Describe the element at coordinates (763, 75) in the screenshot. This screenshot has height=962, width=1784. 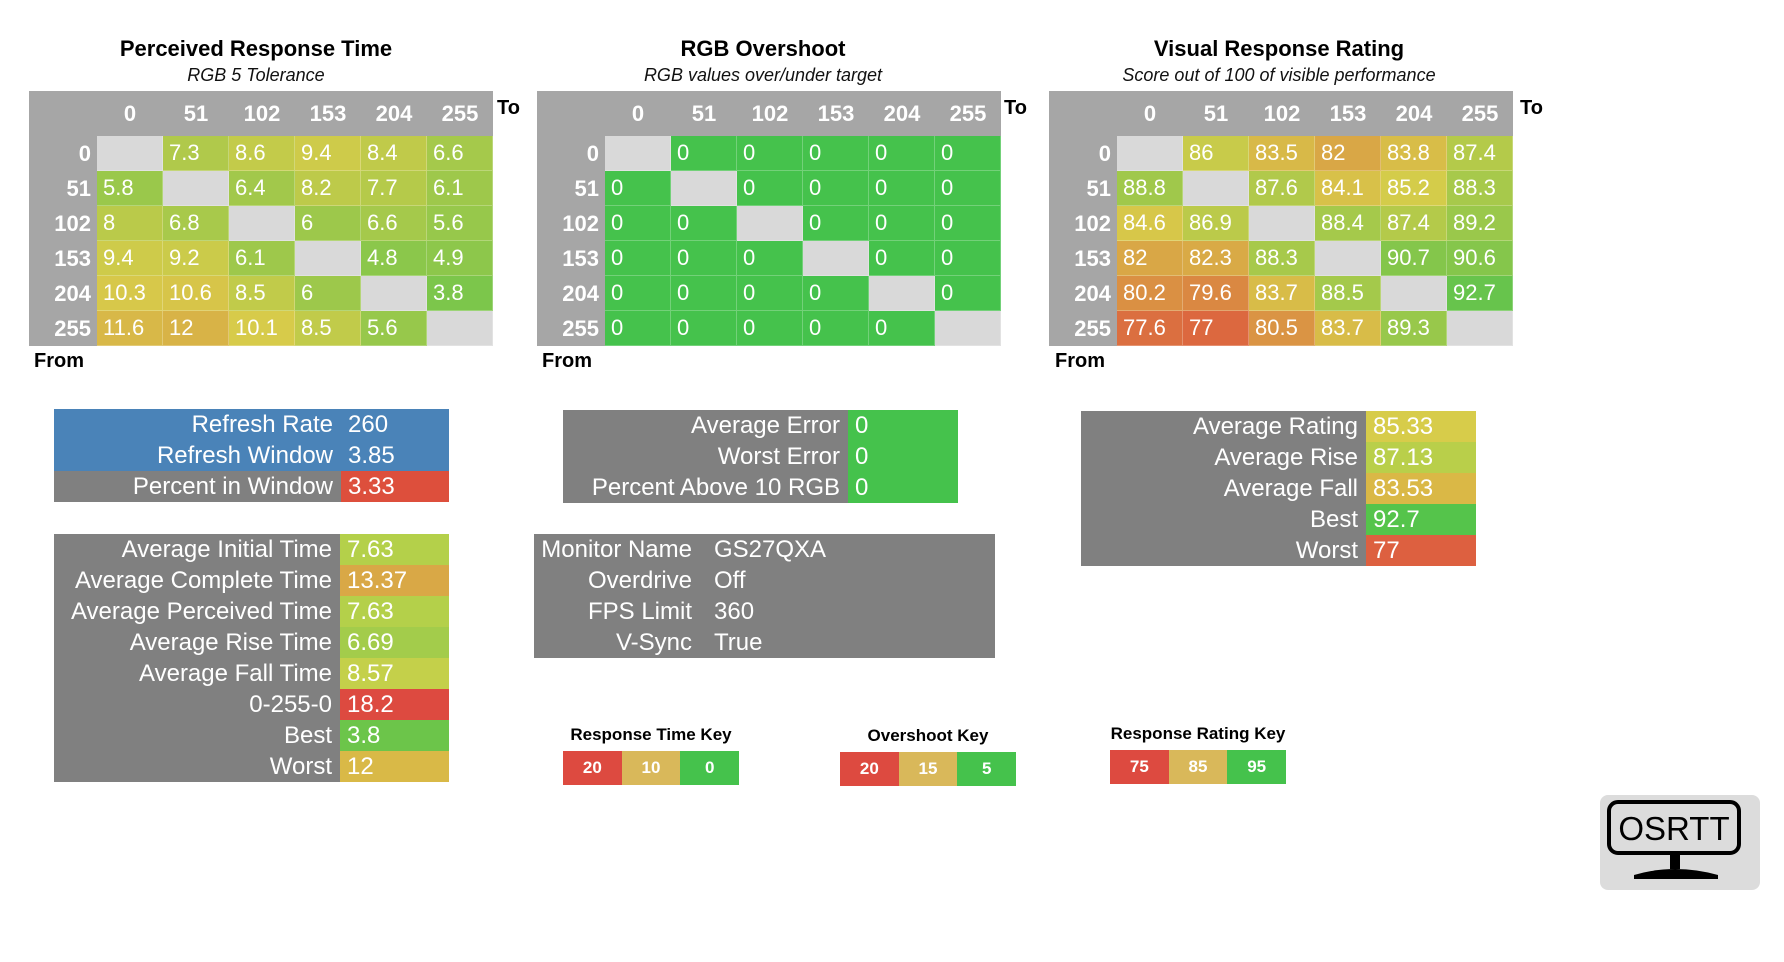
I see `heatmap-subtitle-overshoot: RGB values over/under target` at that location.